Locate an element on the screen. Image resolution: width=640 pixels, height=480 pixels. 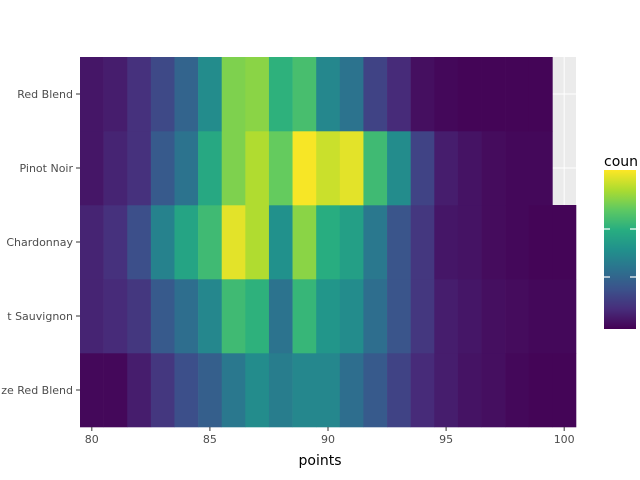
y-tick-label: Red Blend is located at coordinates (45, 94).